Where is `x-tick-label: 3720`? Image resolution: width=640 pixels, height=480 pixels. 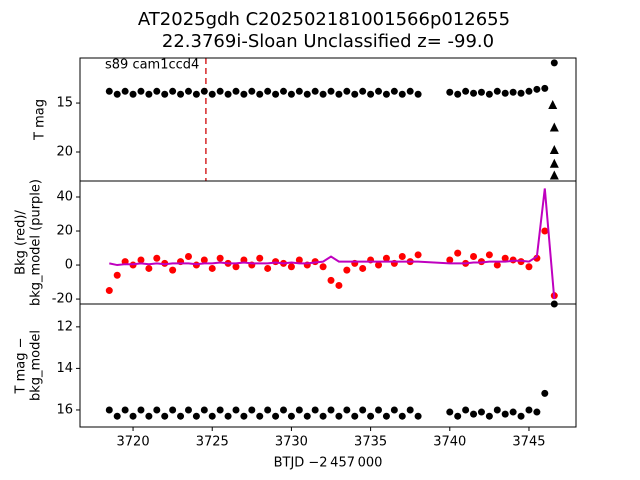
x-tick-label: 3720 is located at coordinates (133, 442).